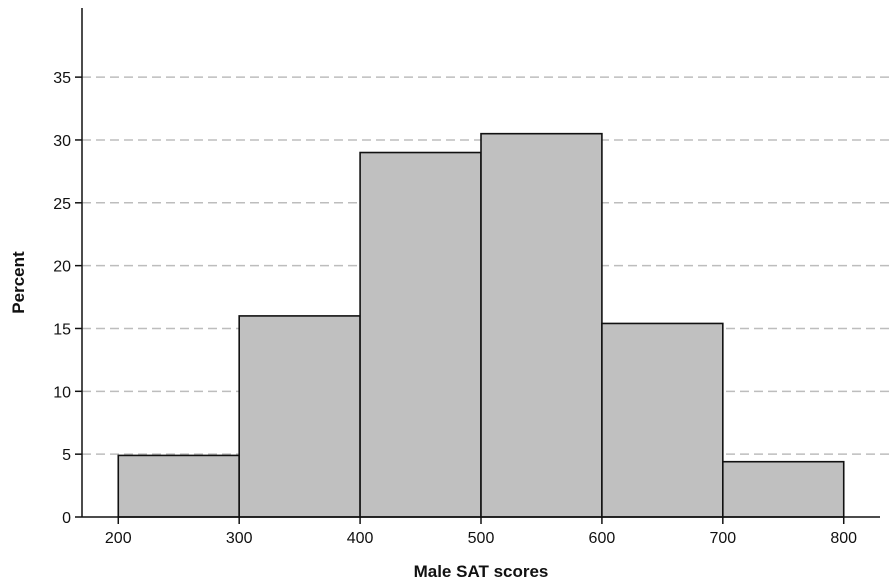  I want to click on x-axis-title: Male SAT scores, so click(481, 571).